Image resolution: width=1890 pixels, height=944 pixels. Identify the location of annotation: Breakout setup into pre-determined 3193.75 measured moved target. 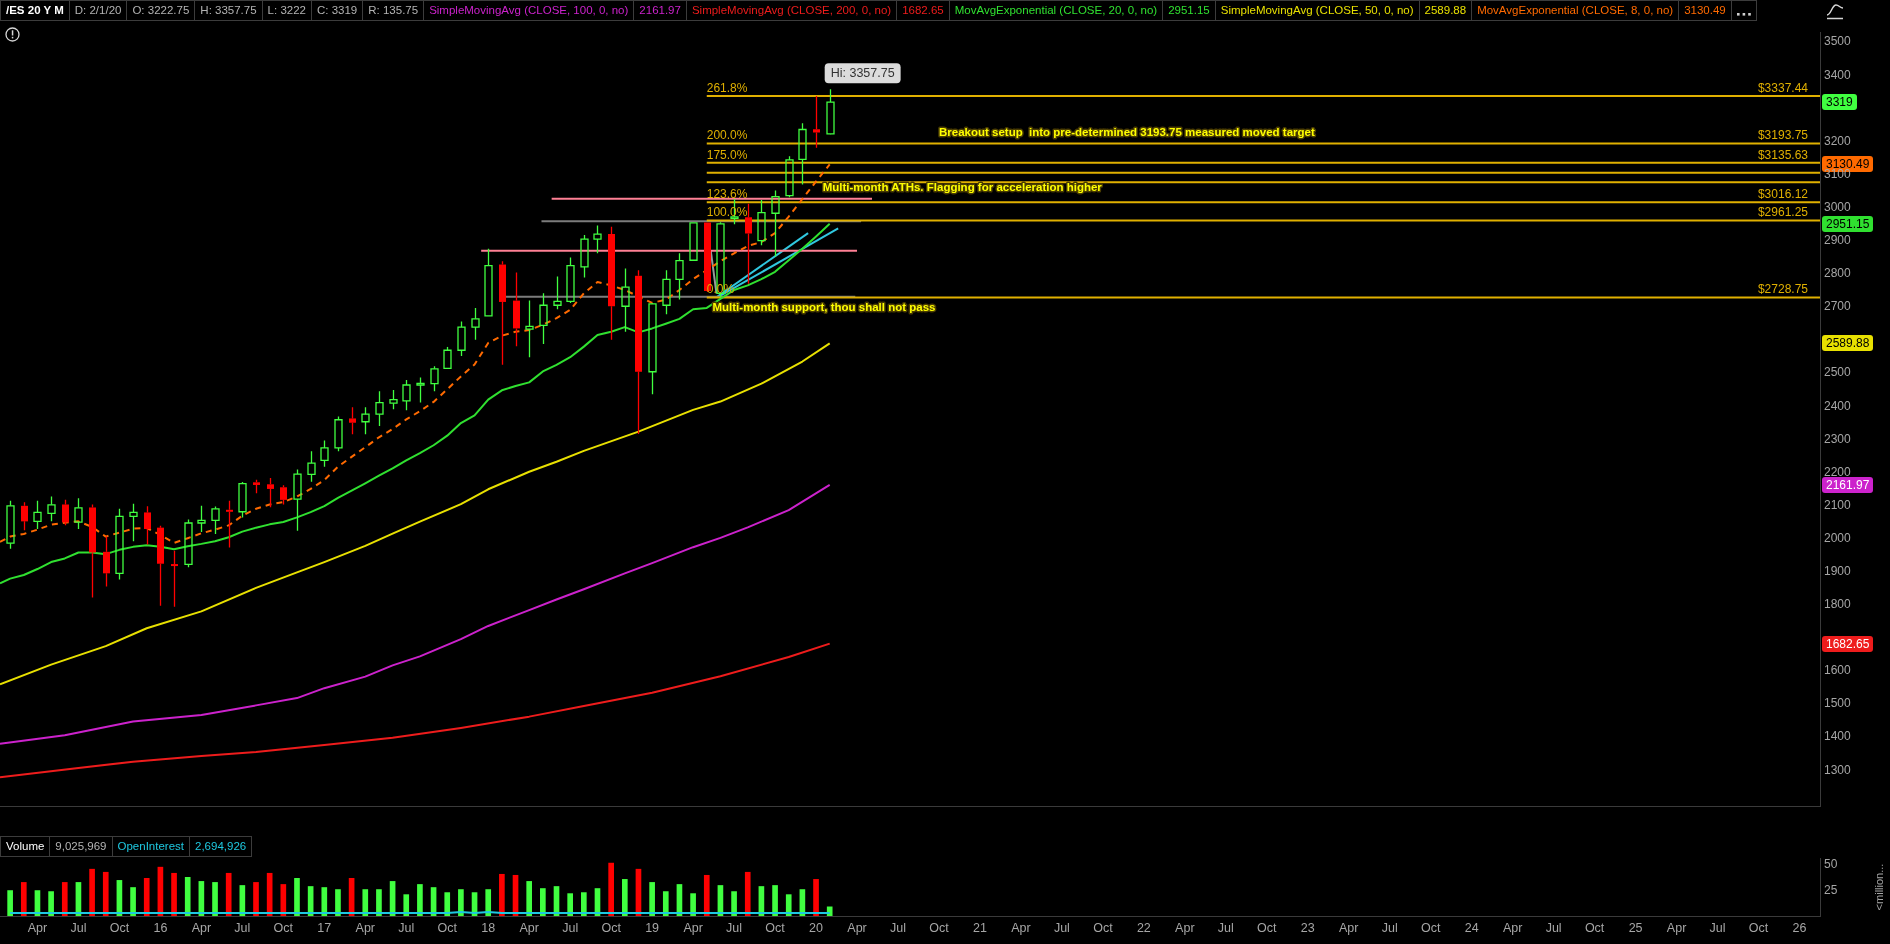
(1126, 131).